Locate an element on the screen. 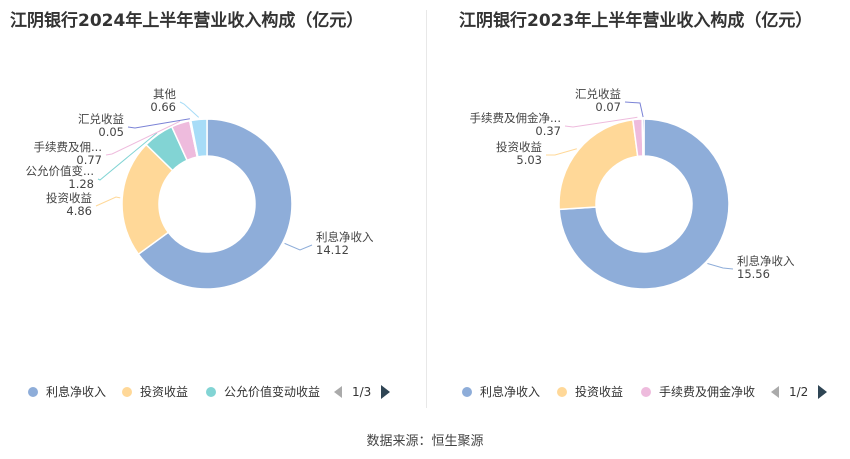 The width and height of the screenshot is (850, 459). legend-2023: 利息净收入 投资收益 手续费及佣金净收 1/2 is located at coordinates (637, 393).